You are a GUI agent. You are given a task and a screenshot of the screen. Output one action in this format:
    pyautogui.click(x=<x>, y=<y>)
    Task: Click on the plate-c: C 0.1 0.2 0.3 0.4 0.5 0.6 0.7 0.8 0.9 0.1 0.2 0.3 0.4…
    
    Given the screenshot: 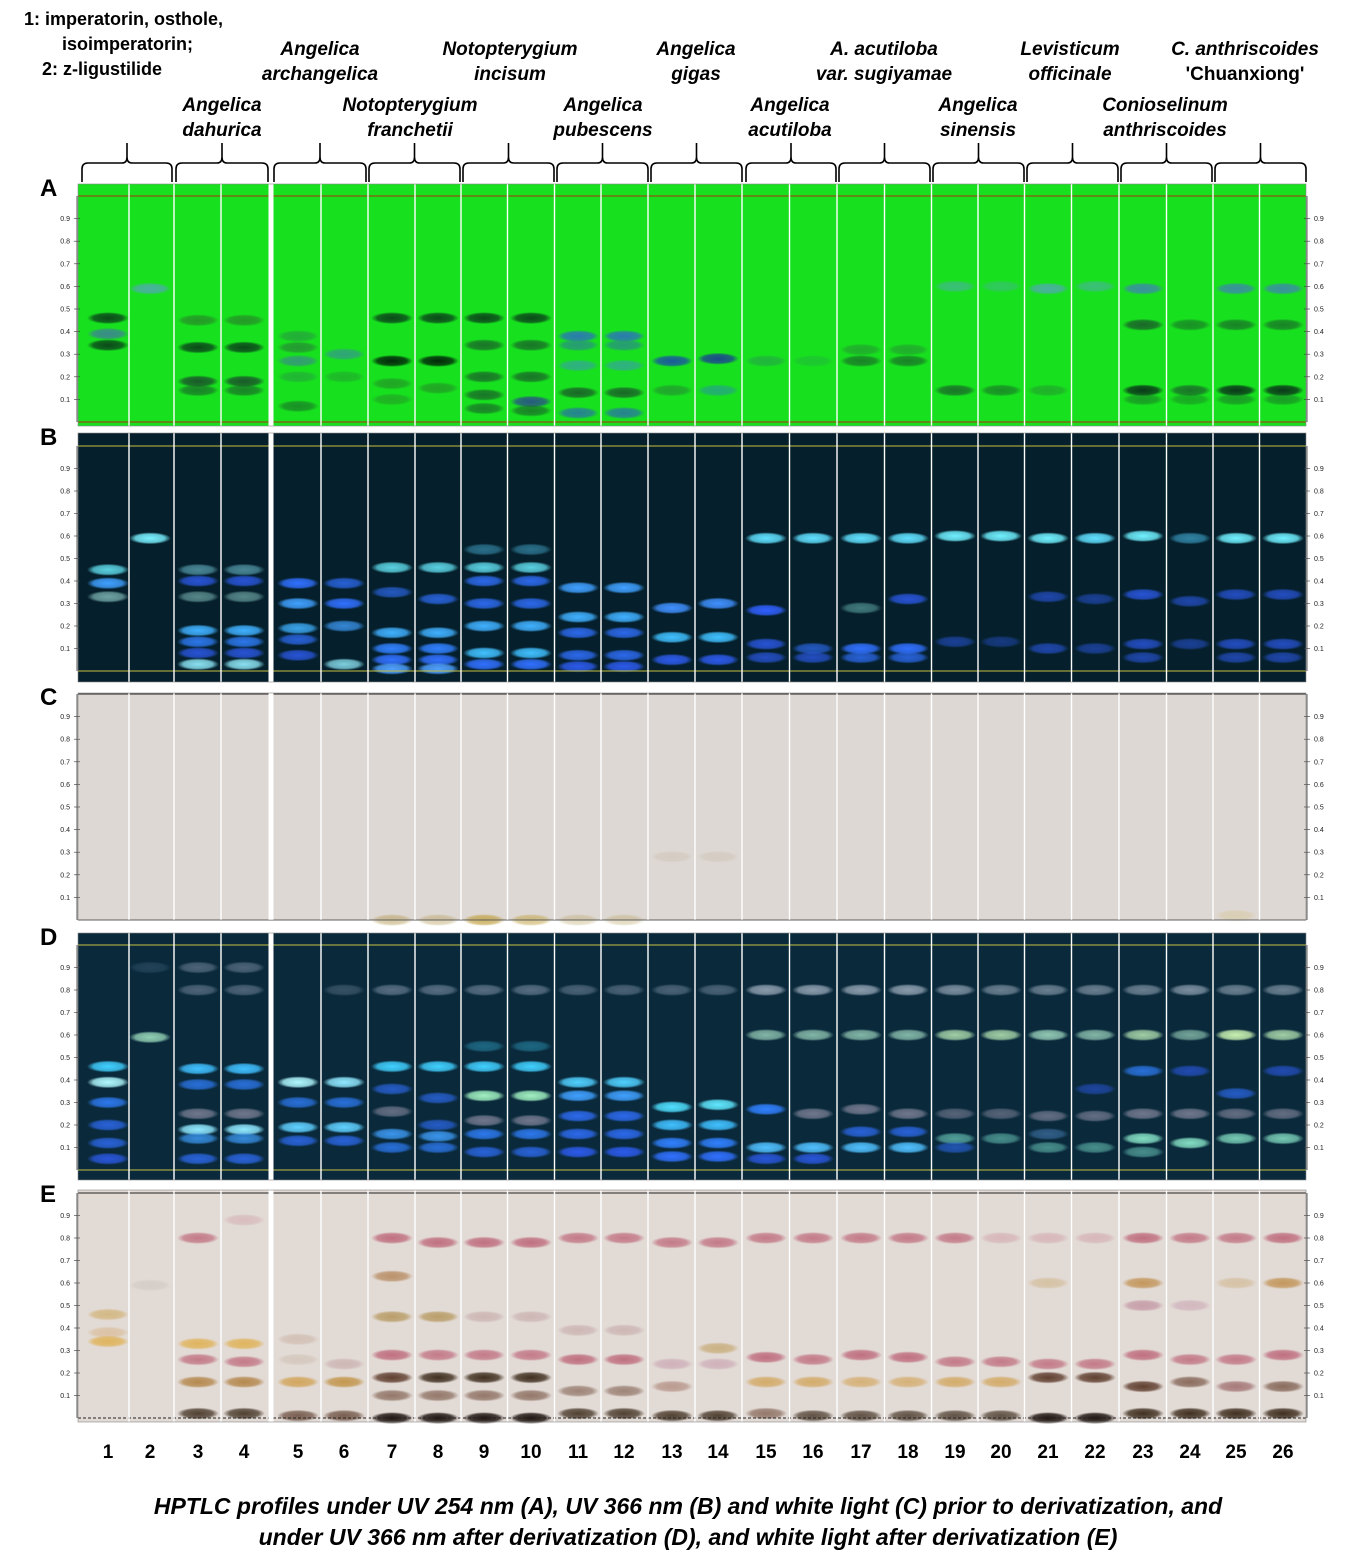 What is the action you would take?
    pyautogui.click(x=682, y=805)
    